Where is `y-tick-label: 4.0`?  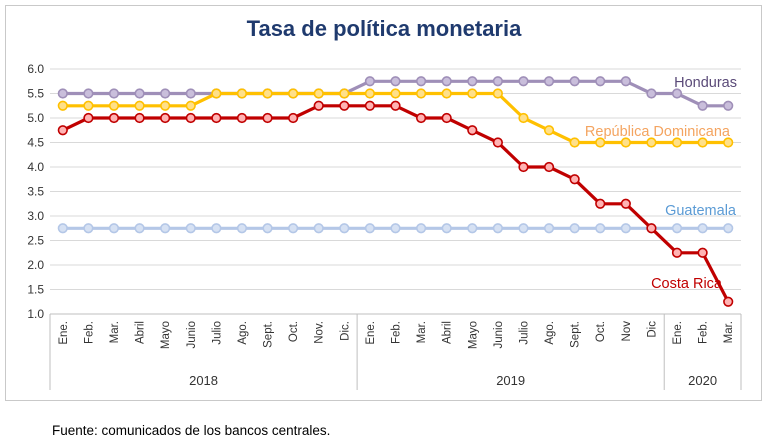
y-tick-label: 4.0 is located at coordinates (35, 167).